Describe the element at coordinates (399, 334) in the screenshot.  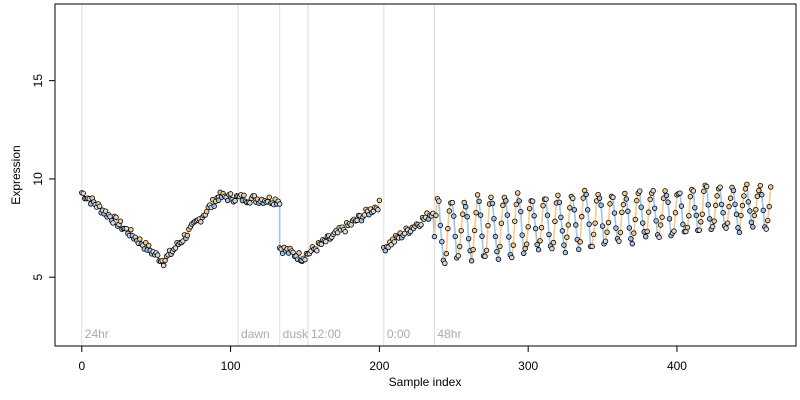
I see `marker-label: 0:00` at that location.